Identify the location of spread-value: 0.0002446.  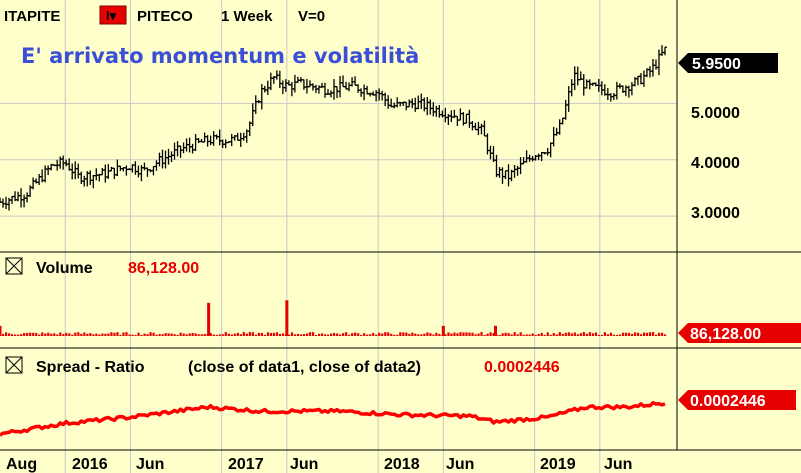
(522, 367).